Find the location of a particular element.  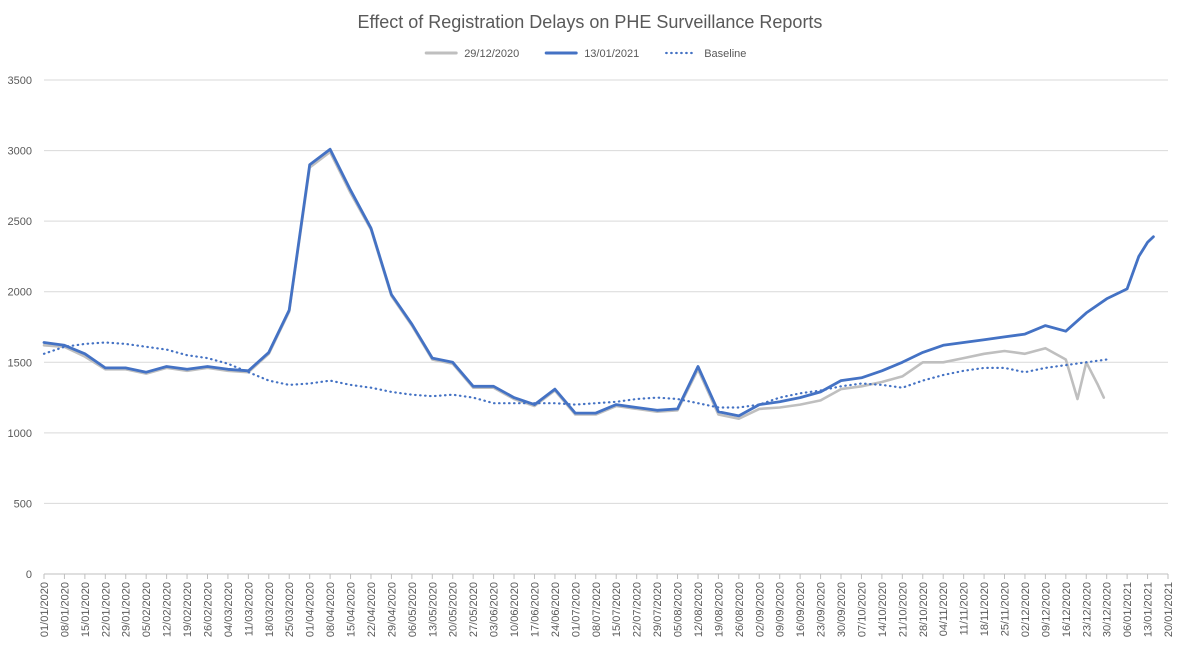

x-tick-label: 18/03/2020 is located at coordinates (270, 609).